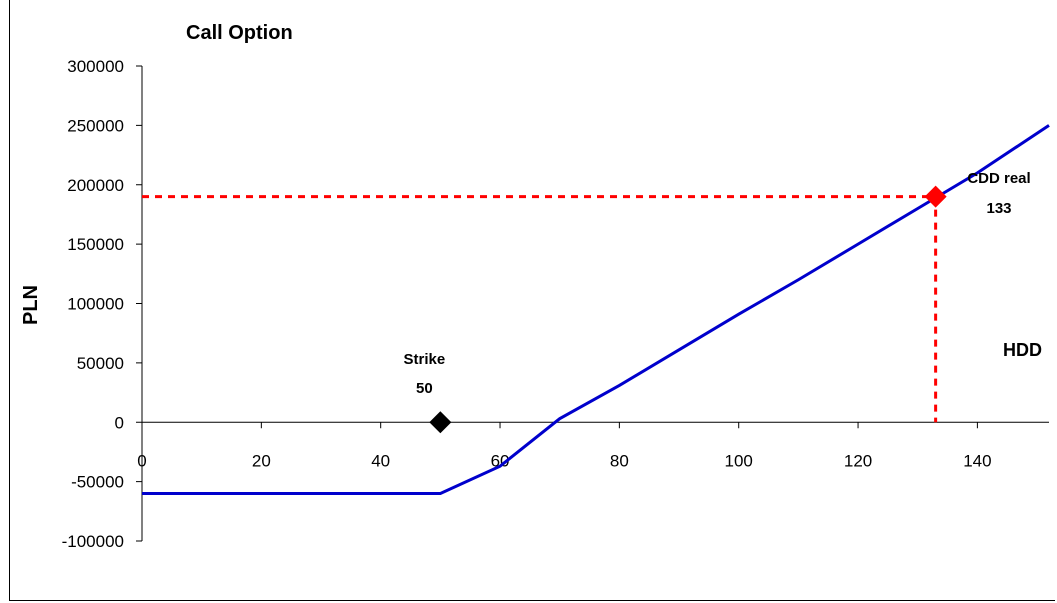 Image resolution: width=1057 pixels, height=603 pixels. What do you see at coordinates (935, 196) in the screenshot?
I see `cdd-real-marker` at bounding box center [935, 196].